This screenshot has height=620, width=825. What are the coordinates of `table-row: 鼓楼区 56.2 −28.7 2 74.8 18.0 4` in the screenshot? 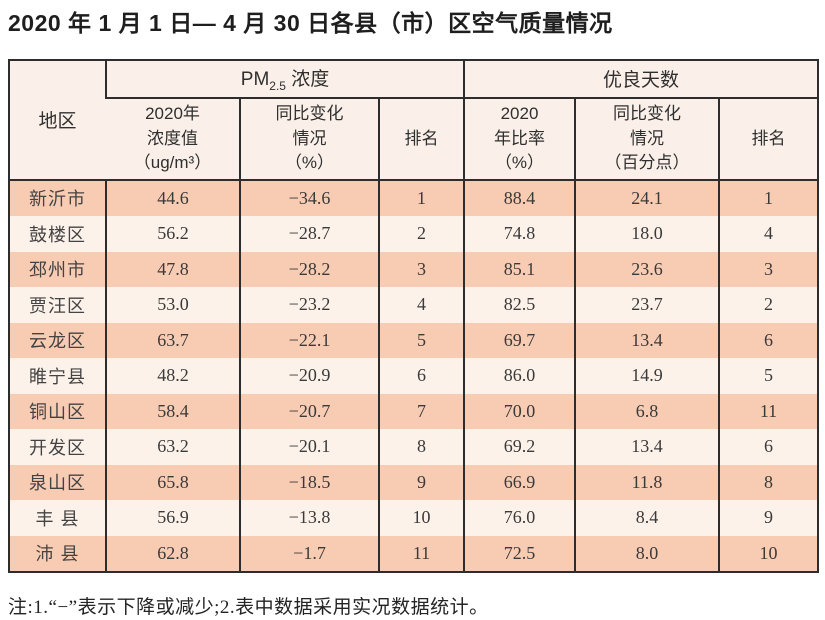 It's located at (414, 234).